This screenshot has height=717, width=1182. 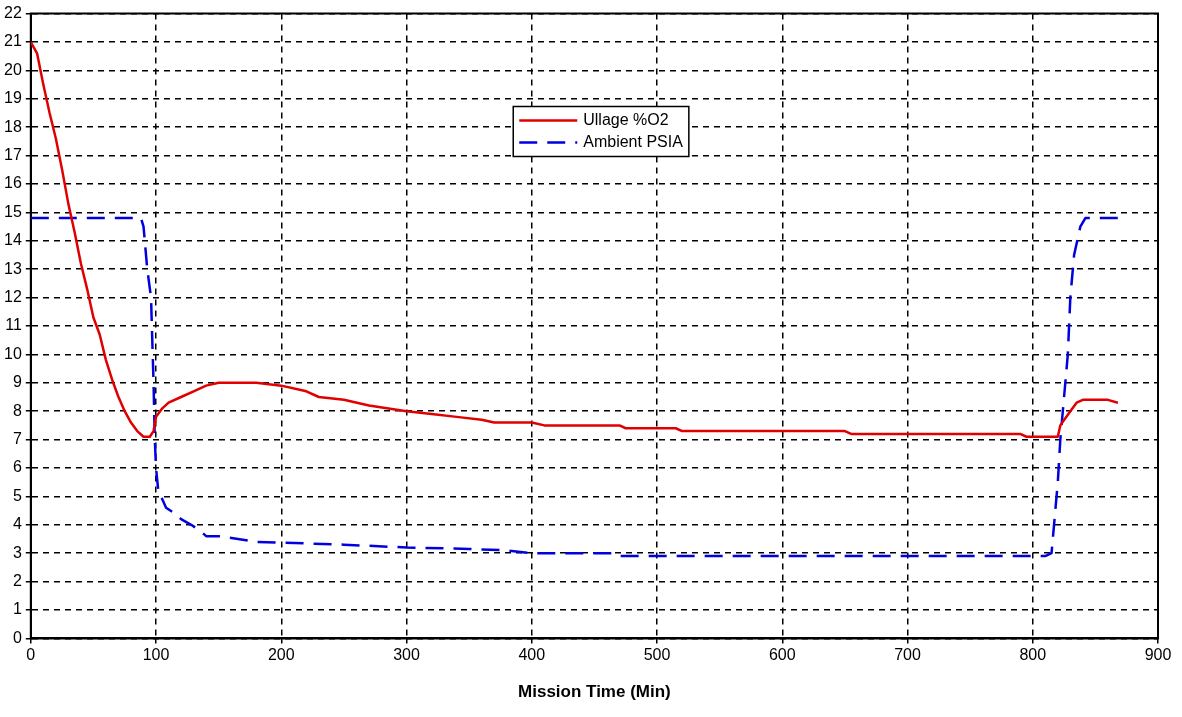 I want to click on y-tick-label: 7, so click(x=17, y=439).